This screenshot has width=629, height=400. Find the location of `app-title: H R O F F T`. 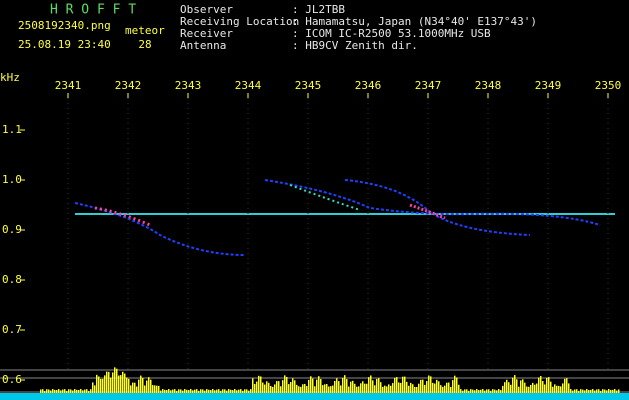

app-title: H R O F F T is located at coordinates (93, 10).